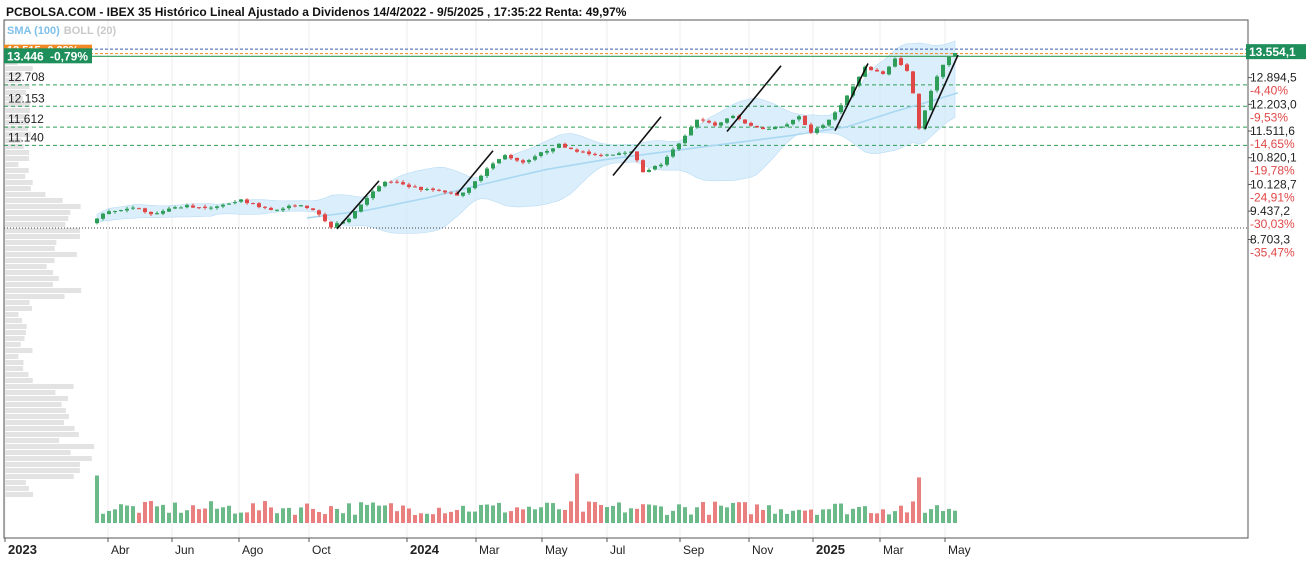  Describe the element at coordinates (26, 77) in the screenshot. I see `level-label-0: 12.708` at that location.